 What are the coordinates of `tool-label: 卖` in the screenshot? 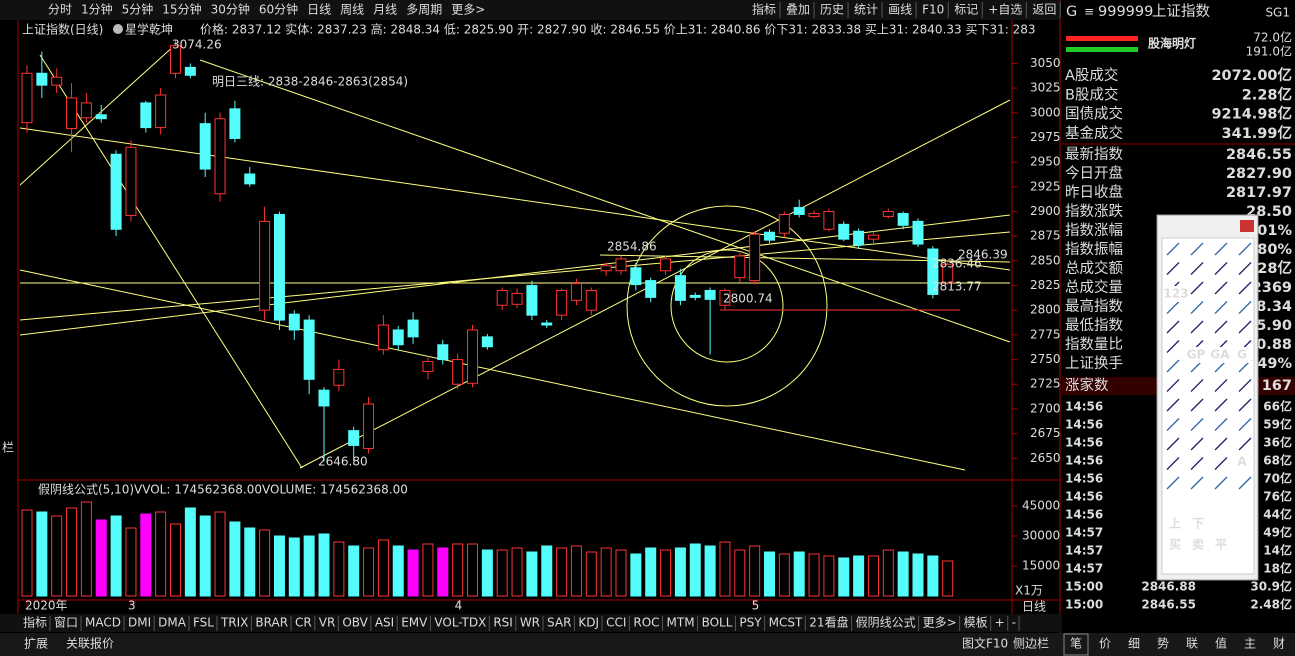 It's located at (1198, 544).